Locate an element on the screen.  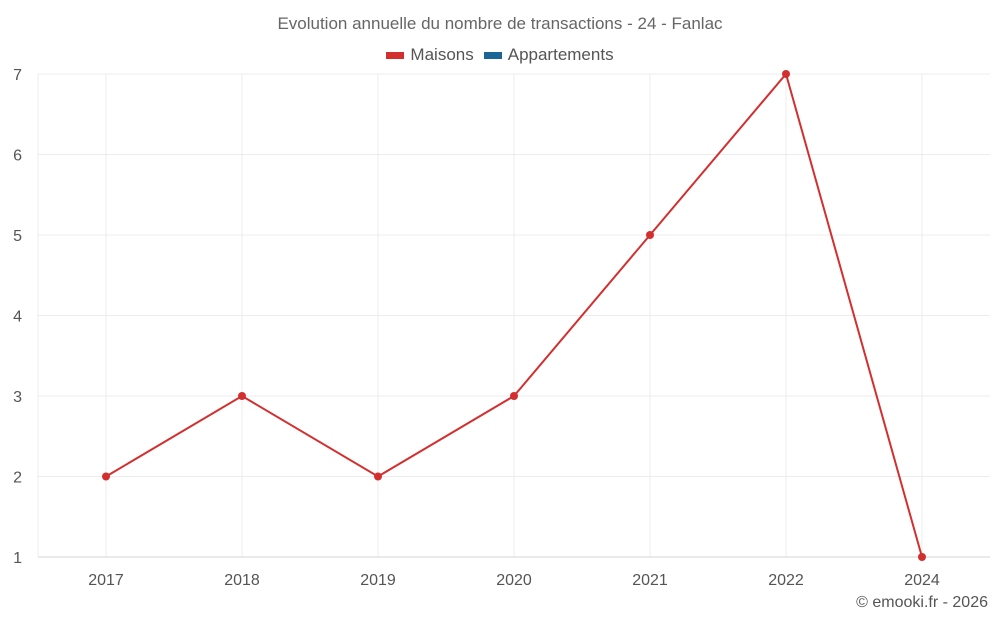
y-tick-label: 6 is located at coordinates (17, 156).